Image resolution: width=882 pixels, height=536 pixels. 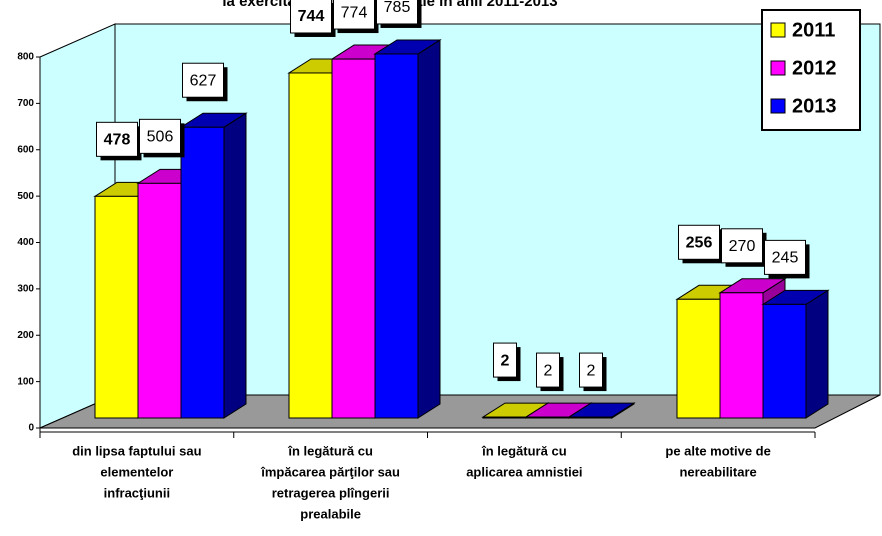 I want to click on x-tick-label: retragerea plîngerii, so click(x=331, y=492).